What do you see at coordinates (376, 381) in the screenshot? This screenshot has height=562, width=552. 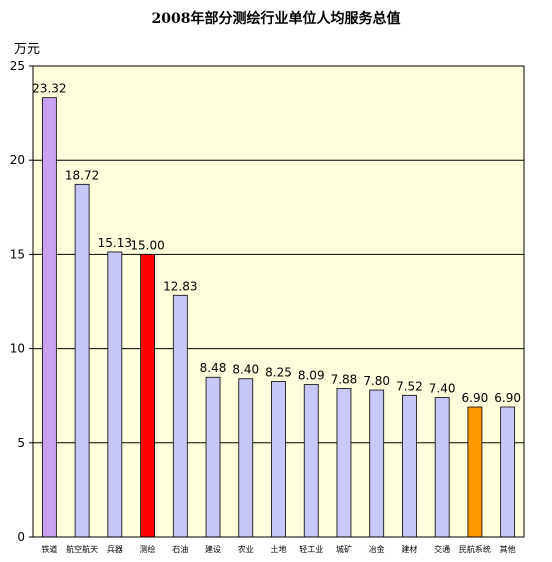 I see `value-label: 7.80` at bounding box center [376, 381].